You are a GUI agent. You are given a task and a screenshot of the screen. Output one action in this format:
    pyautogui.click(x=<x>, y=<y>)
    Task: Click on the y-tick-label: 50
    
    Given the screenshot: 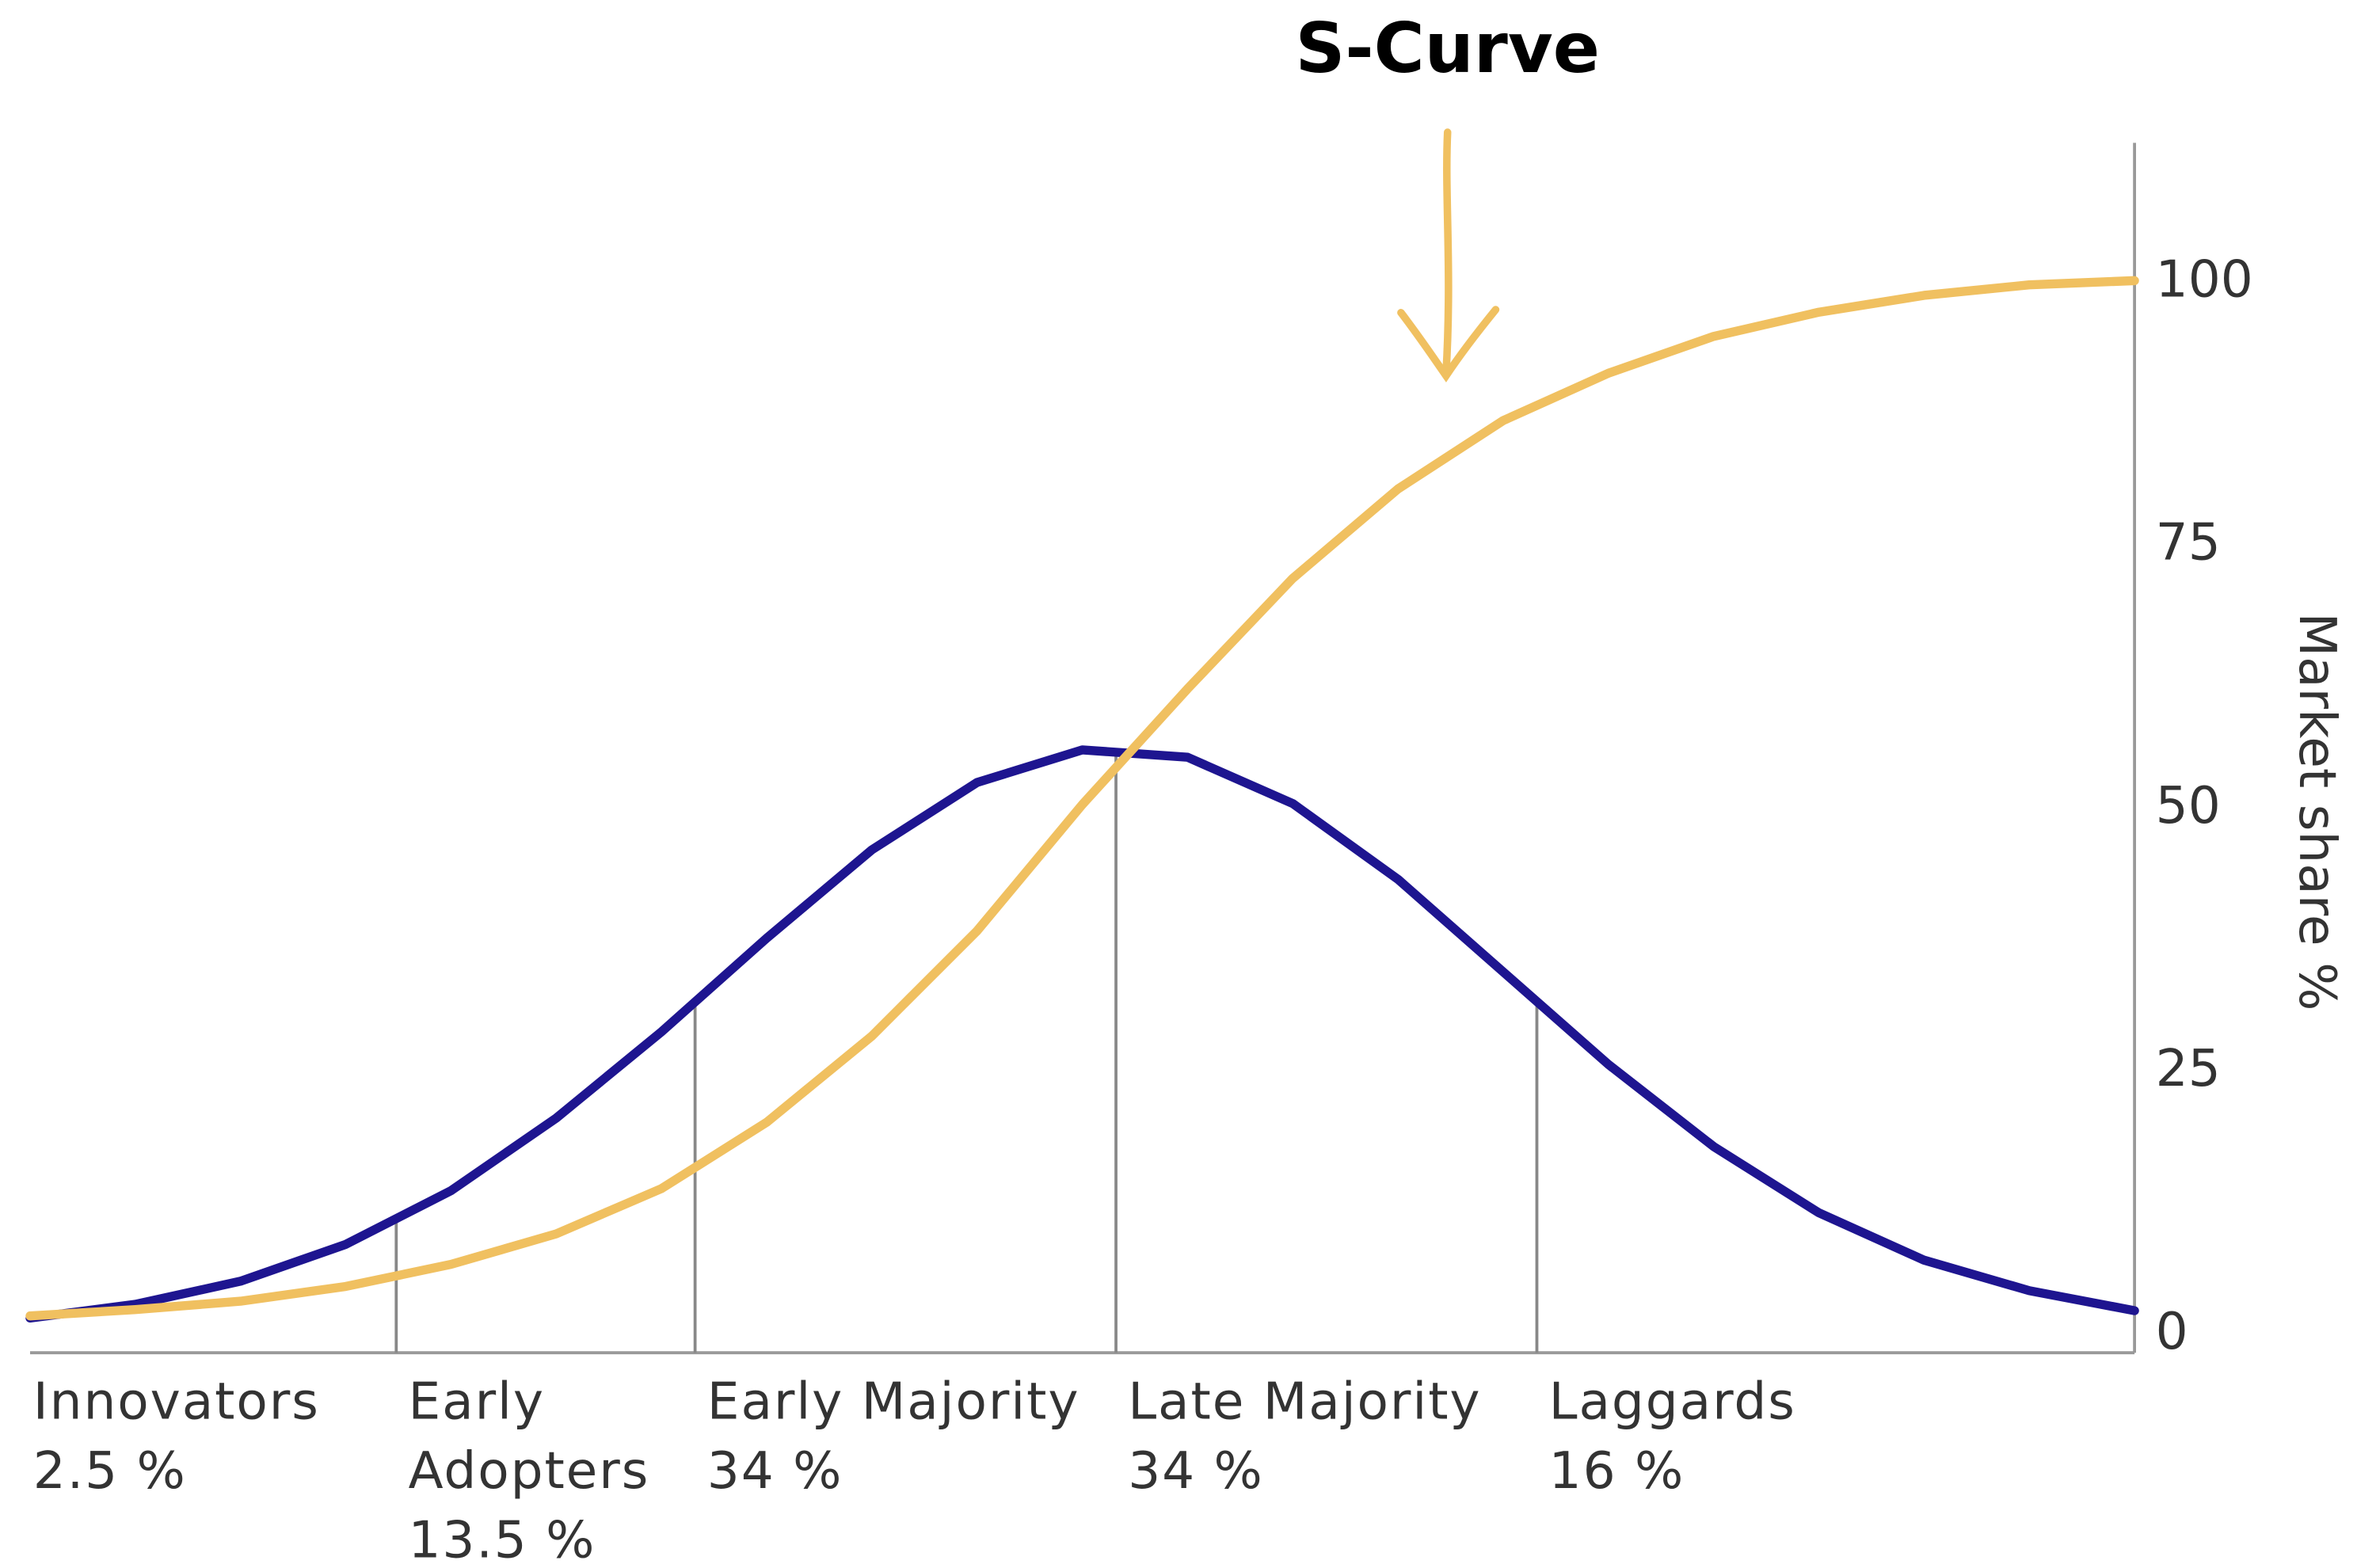 What is the action you would take?
    pyautogui.click(x=2188, y=805)
    